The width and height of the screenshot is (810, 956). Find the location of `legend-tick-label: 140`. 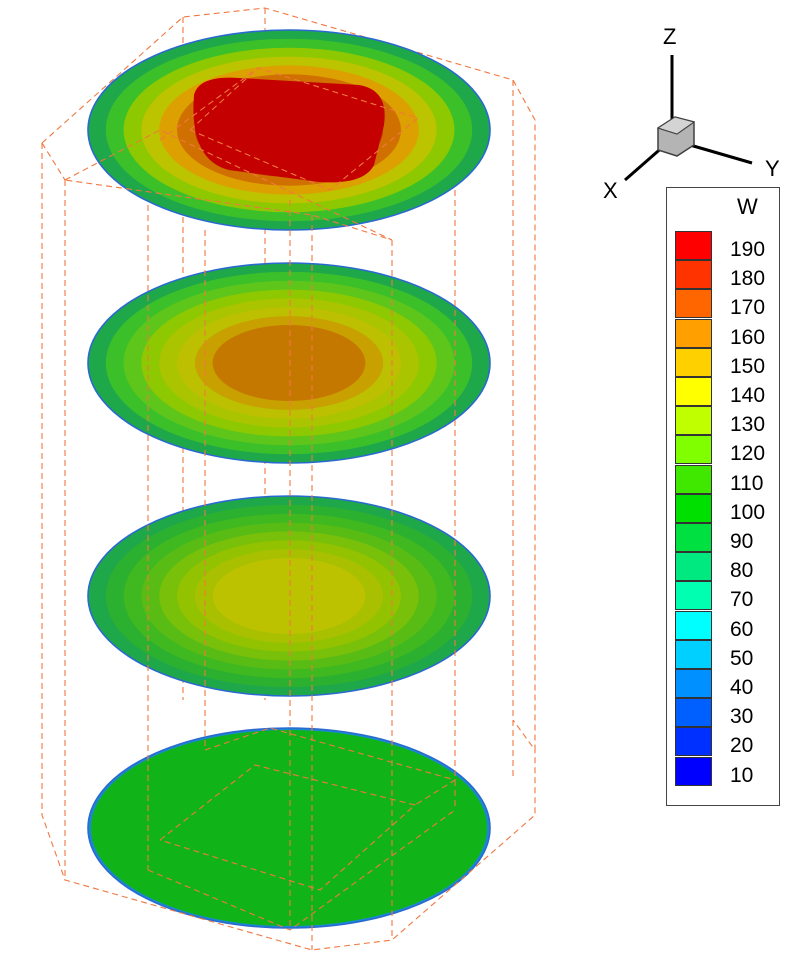

legend-tick-label: 140 is located at coordinates (748, 395).